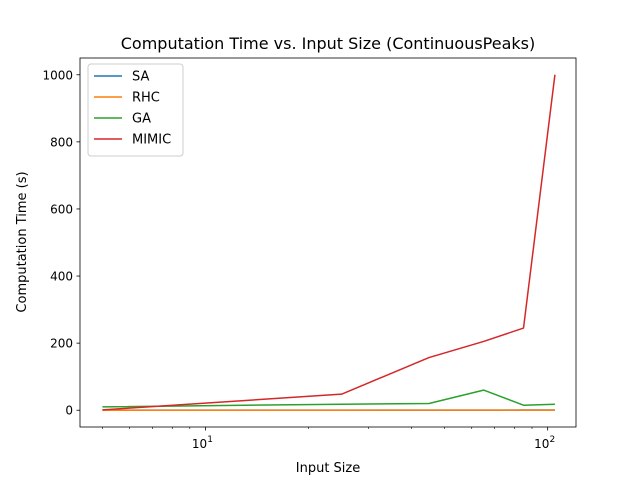 The width and height of the screenshot is (640, 484). What do you see at coordinates (146, 98) in the screenshot?
I see `legend-label-rhc: RHC` at bounding box center [146, 98].